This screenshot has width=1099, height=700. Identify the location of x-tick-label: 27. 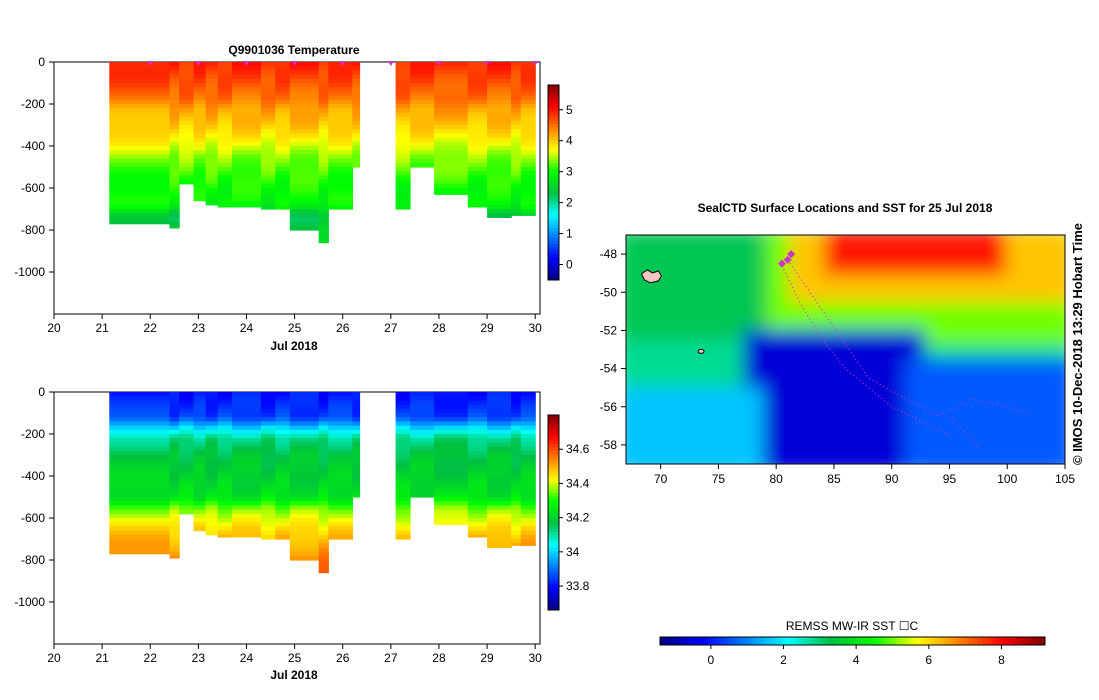
(391, 658).